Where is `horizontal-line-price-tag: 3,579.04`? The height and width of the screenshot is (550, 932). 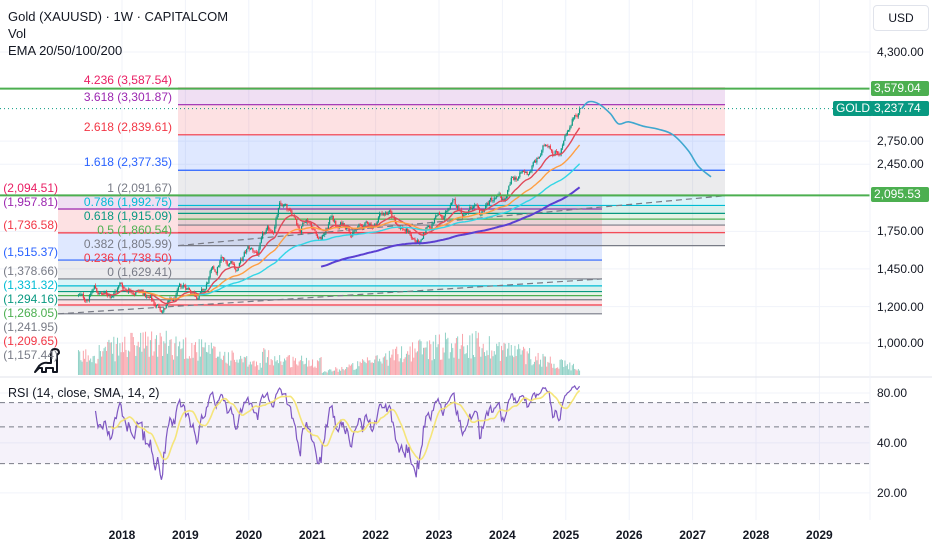 horizontal-line-price-tag: 3,579.04 is located at coordinates (900, 88).